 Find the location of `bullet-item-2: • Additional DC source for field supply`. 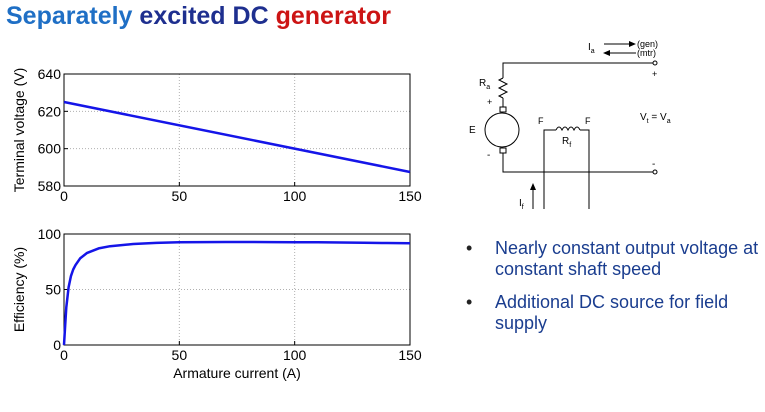

bullet-item-2: • Additional DC source for field supply is located at coordinates (613, 313).